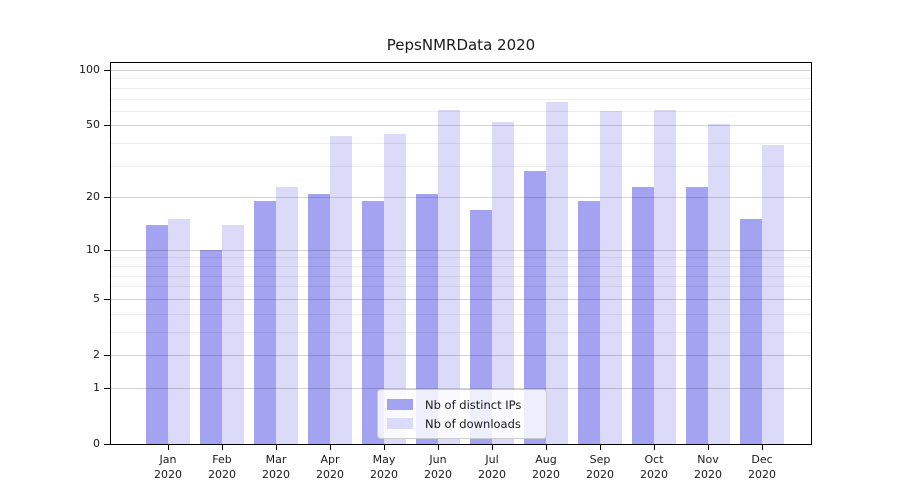  Describe the element at coordinates (179, 331) in the screenshot. I see `bar-downloads-jan` at that location.